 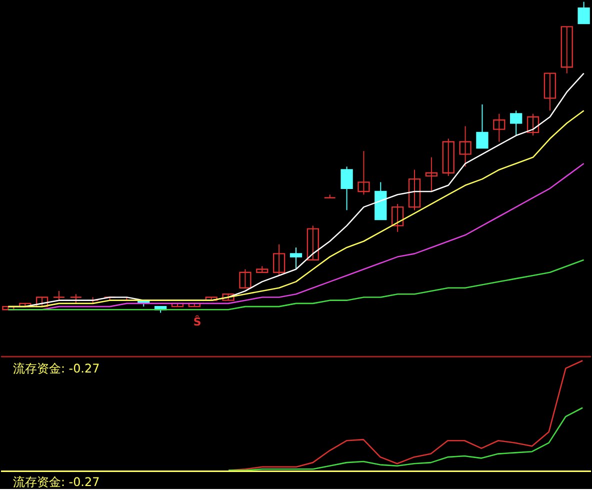 I want to click on text: 流存资金: -0.27, so click(x=56, y=482).